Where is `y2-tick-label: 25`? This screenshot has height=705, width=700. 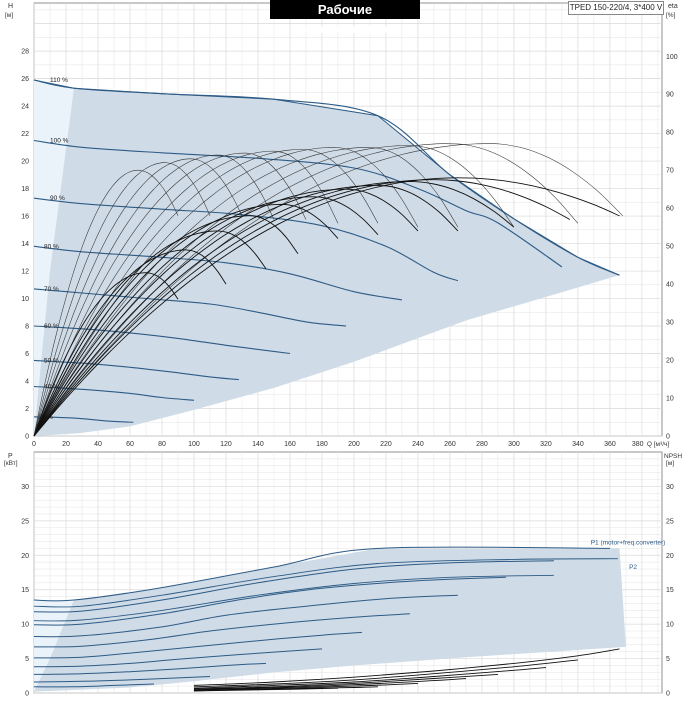
y2-tick-label: 25 is located at coordinates (670, 521).